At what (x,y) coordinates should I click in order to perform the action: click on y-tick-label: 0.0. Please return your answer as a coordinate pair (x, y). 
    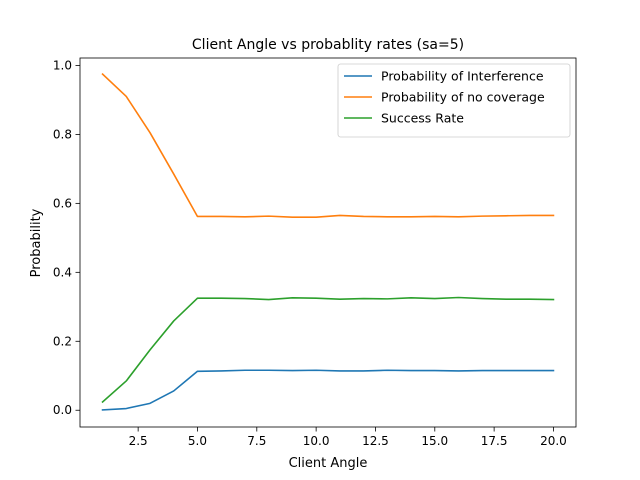
    Looking at the image, I should click on (62, 410).